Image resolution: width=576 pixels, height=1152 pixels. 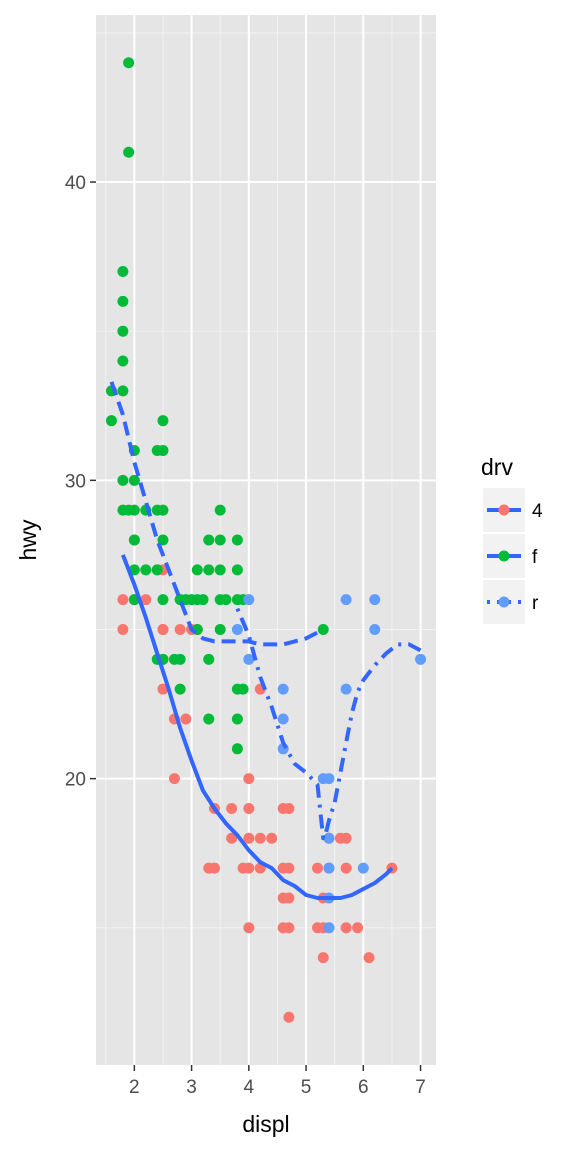 What do you see at coordinates (265, 1124) in the screenshot?
I see `x-axis-title: displ` at bounding box center [265, 1124].